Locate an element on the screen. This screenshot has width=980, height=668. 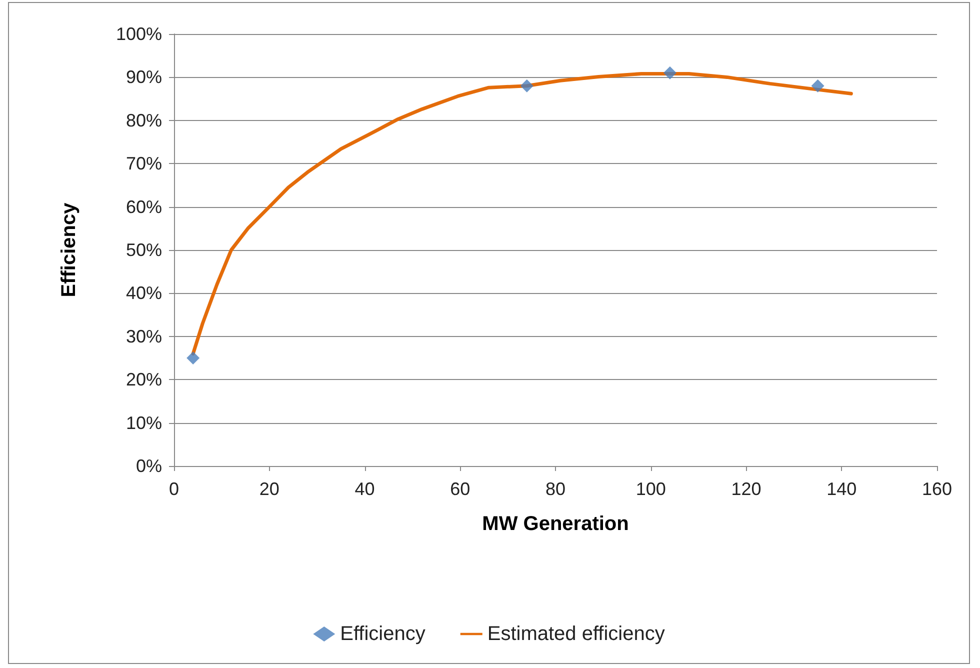
x-tick-label: 0 is located at coordinates (174, 489).